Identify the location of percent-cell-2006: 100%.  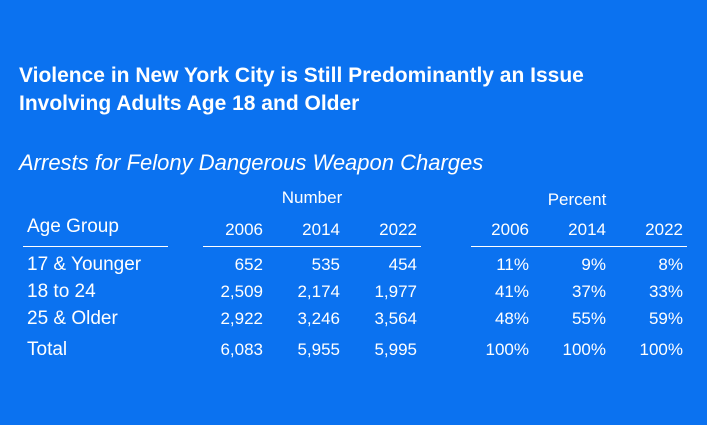
(507, 349).